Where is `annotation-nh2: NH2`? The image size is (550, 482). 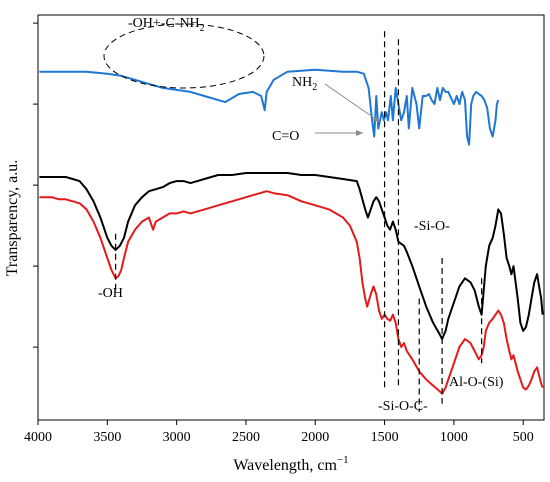 annotation-nh2: NH2 is located at coordinates (304, 84).